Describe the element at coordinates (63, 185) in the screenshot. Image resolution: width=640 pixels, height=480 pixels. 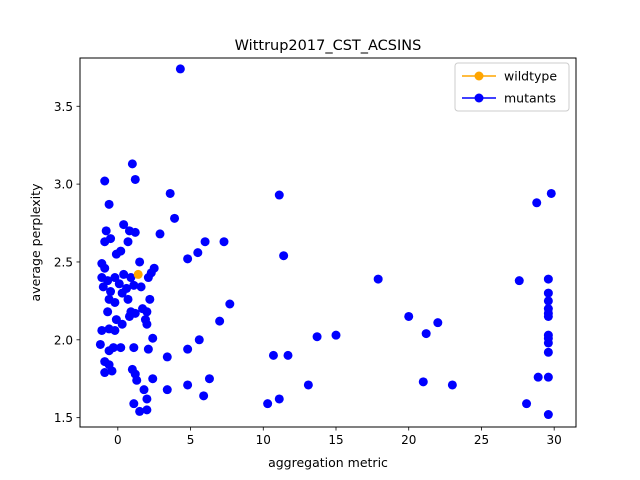
I see `y-tick-label: 3.0` at that location.